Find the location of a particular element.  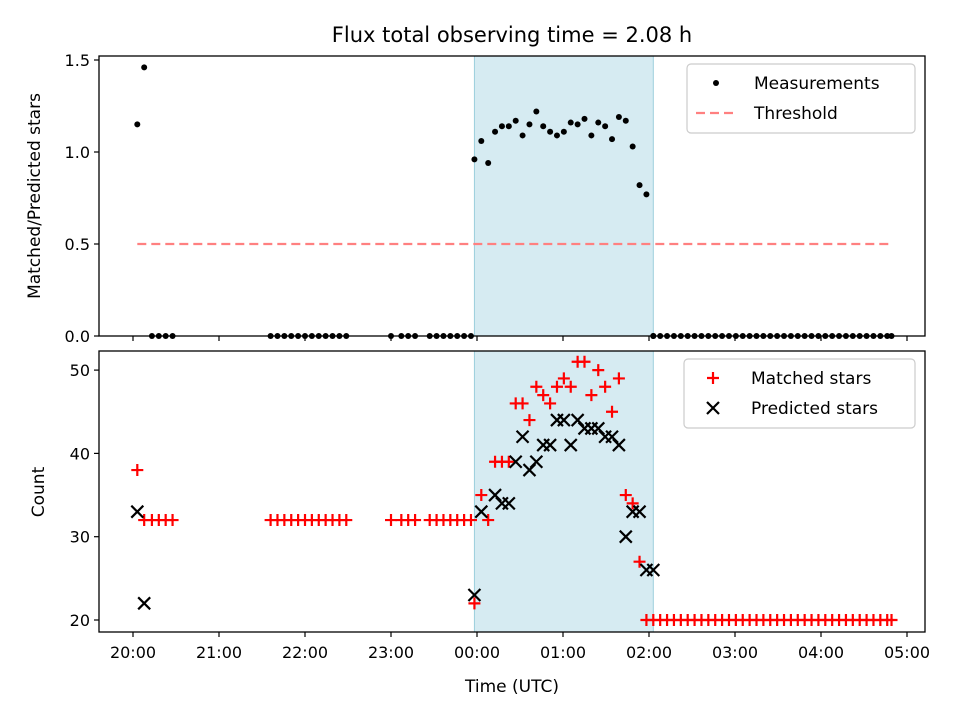

y-tick-label: 40 is located at coordinates (80, 453).